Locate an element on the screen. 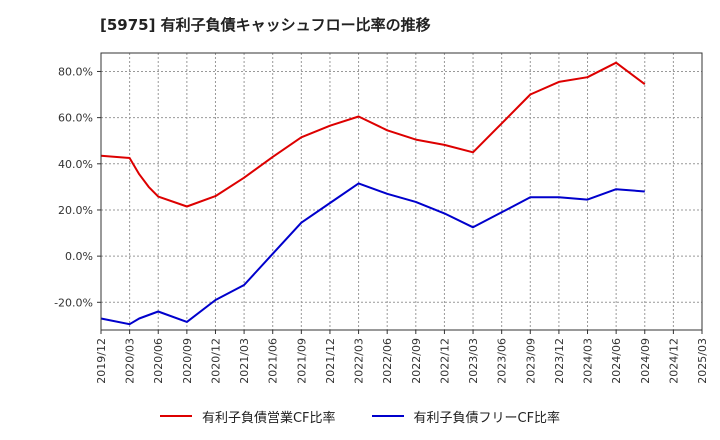  x-tick-label: 2020/06 is located at coordinates (158, 361).